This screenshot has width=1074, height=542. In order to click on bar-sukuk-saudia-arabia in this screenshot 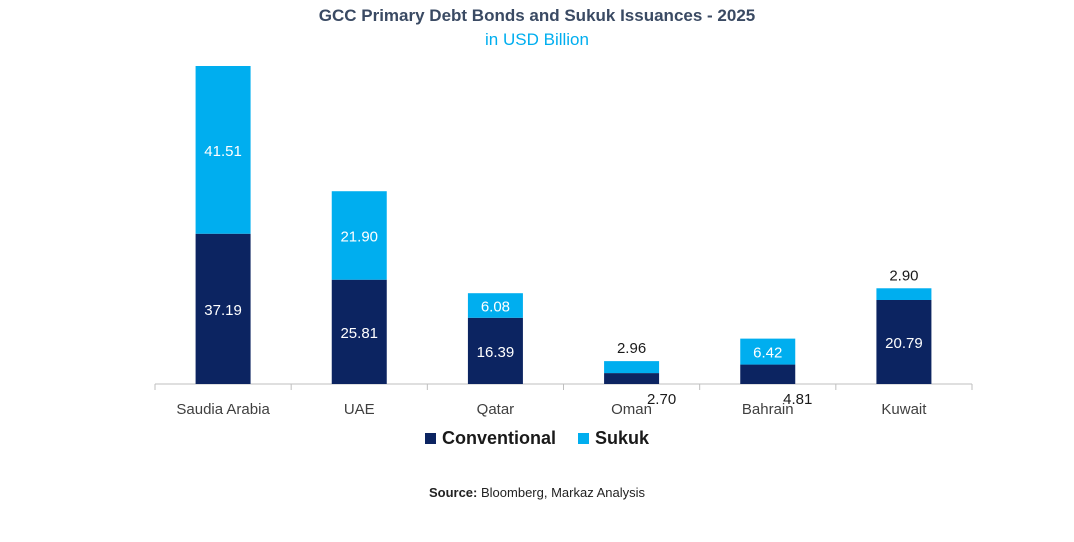, I will do `click(223, 150)`.